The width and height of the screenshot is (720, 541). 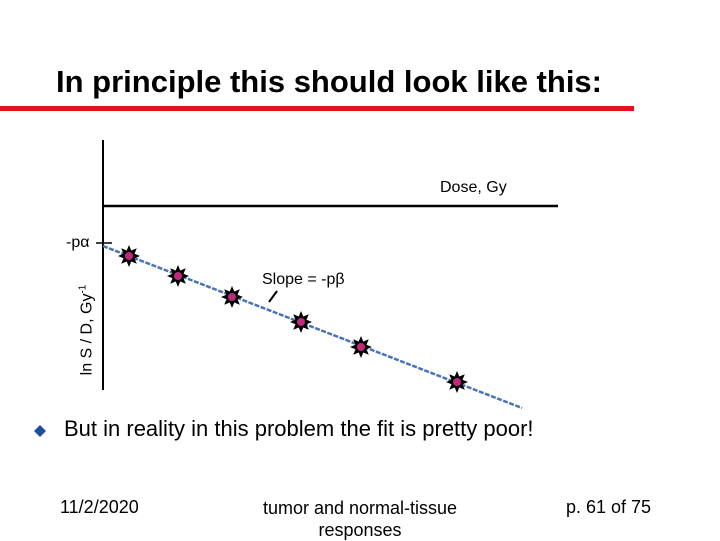 I want to click on y-axis-label: ln S / D, Gy-1, so click(x=86, y=330).